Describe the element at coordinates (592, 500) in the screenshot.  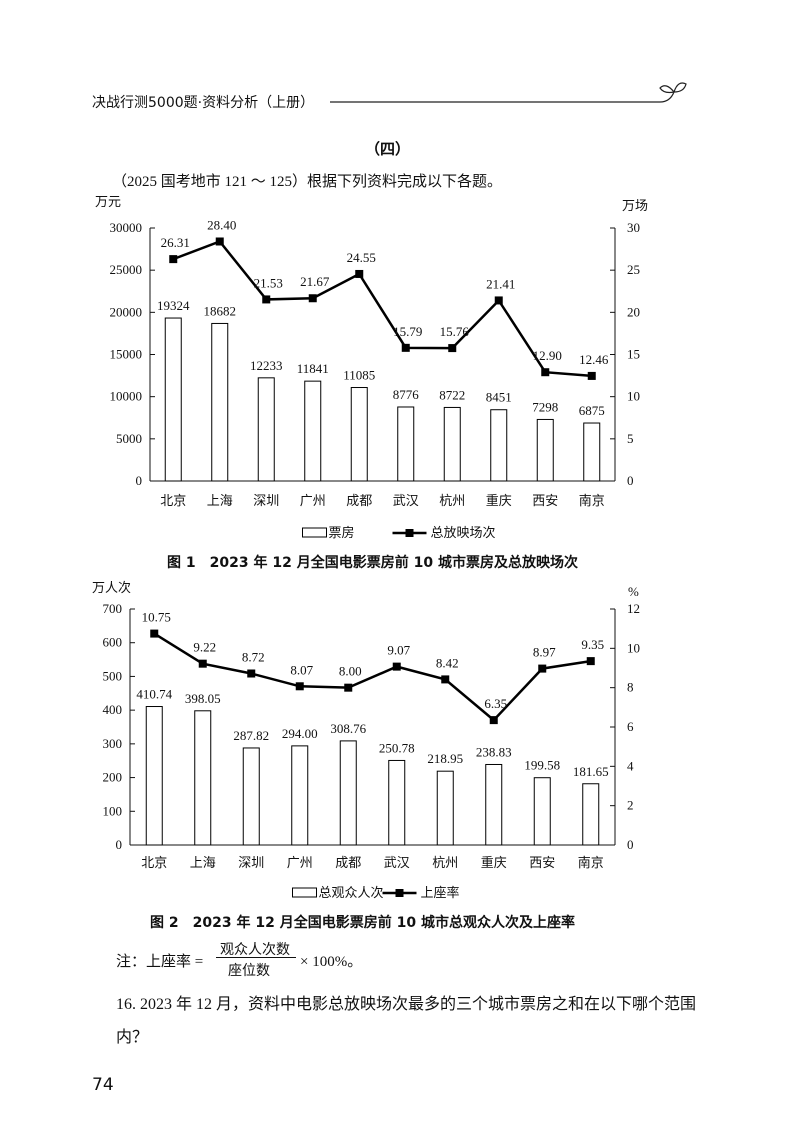
I see `x-tick-label: 南京` at that location.